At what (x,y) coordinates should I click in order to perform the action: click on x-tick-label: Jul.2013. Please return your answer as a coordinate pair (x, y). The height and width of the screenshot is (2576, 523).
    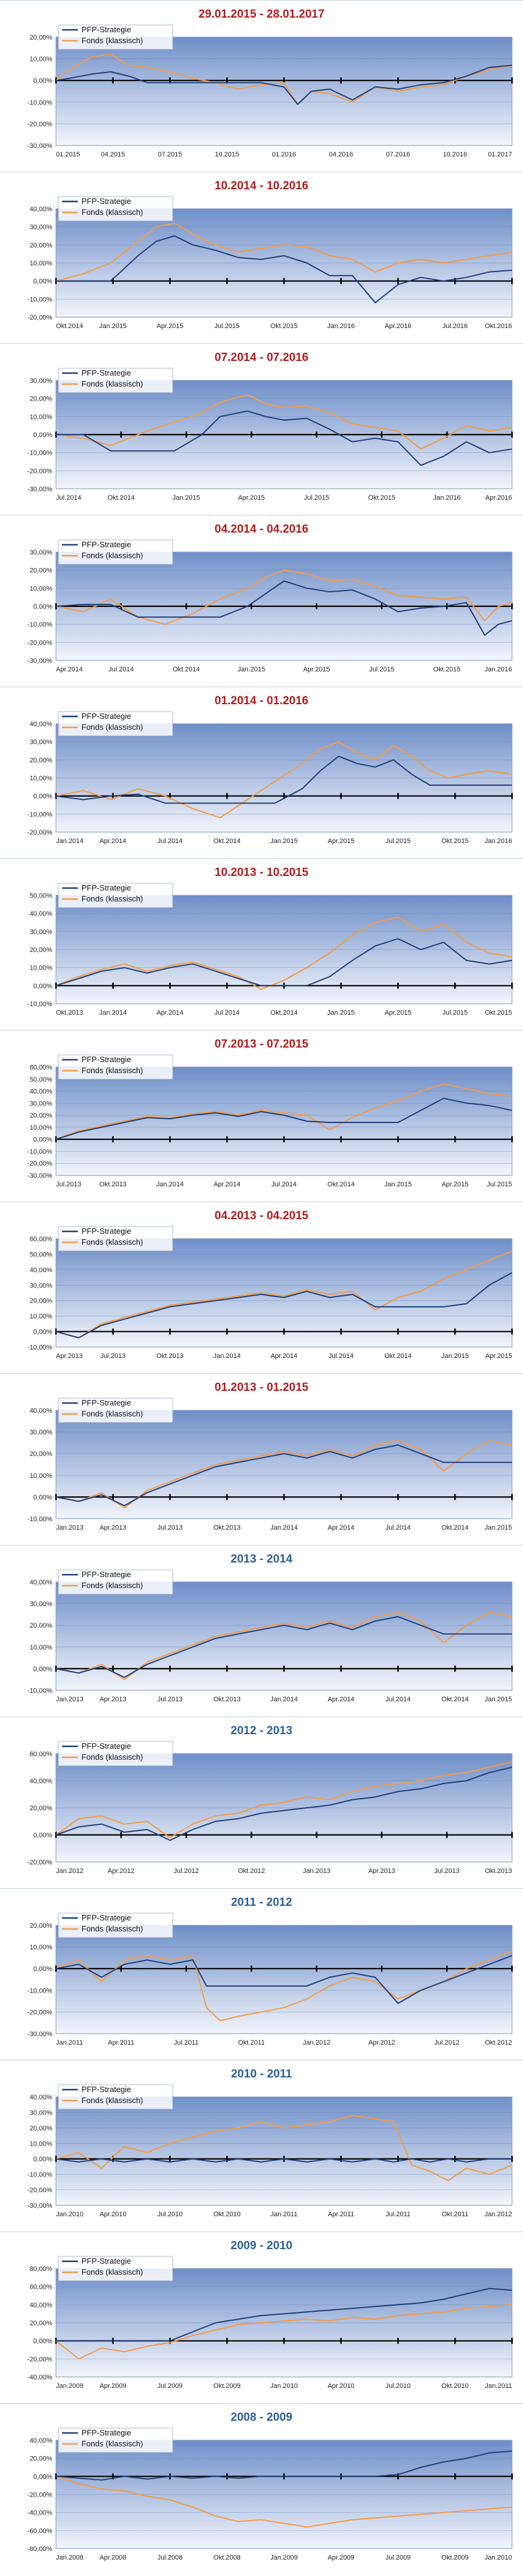
    Looking at the image, I should click on (447, 1871).